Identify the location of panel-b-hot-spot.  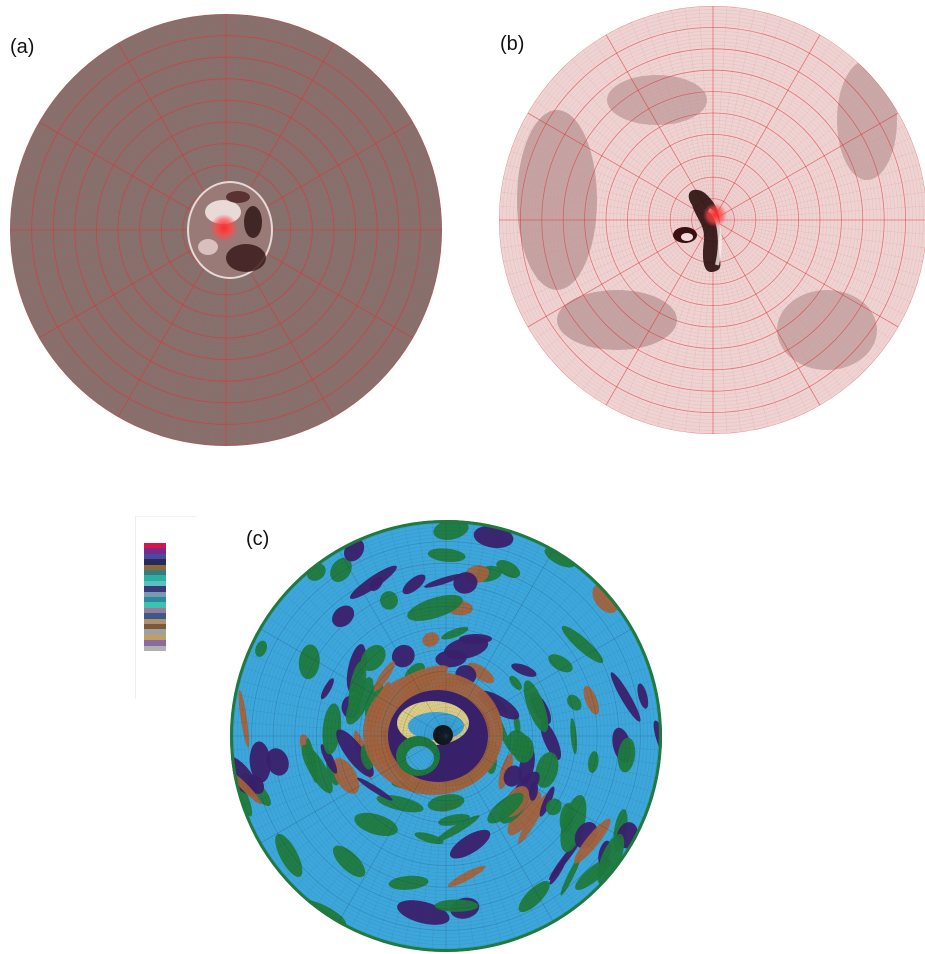
(715, 215).